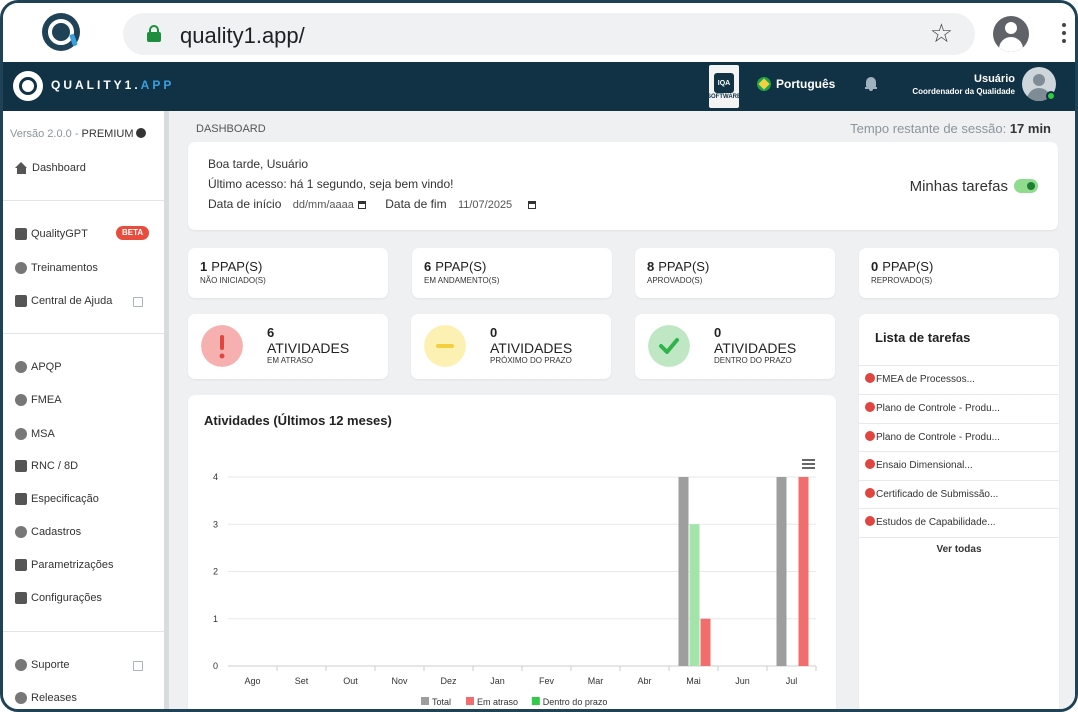  I want to click on ppap-card-not-started: 1 PPAP(S) NÃO INICIADO(S), so click(288, 273).